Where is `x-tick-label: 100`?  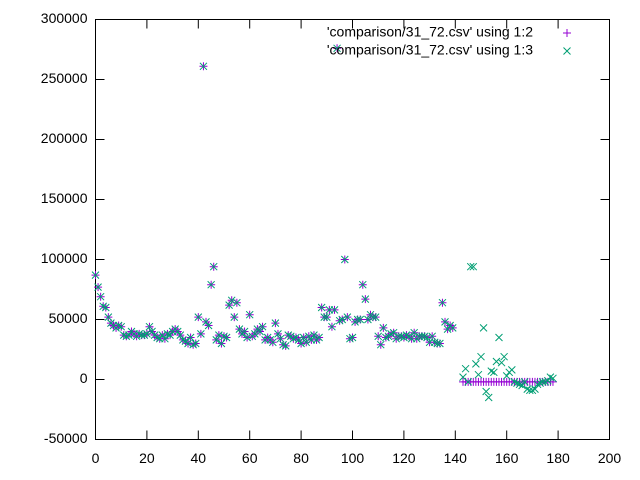
x-tick-label: 100 is located at coordinates (353, 458).